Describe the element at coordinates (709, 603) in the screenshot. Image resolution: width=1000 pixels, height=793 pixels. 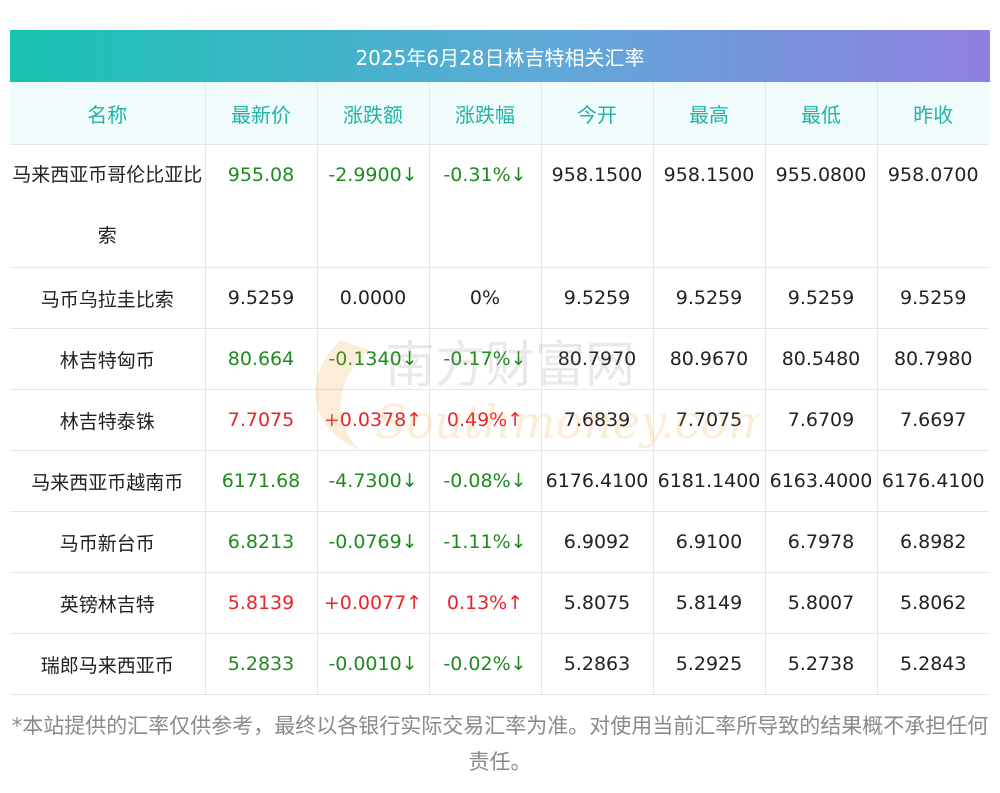
I see `high-price: 5.8149` at that location.